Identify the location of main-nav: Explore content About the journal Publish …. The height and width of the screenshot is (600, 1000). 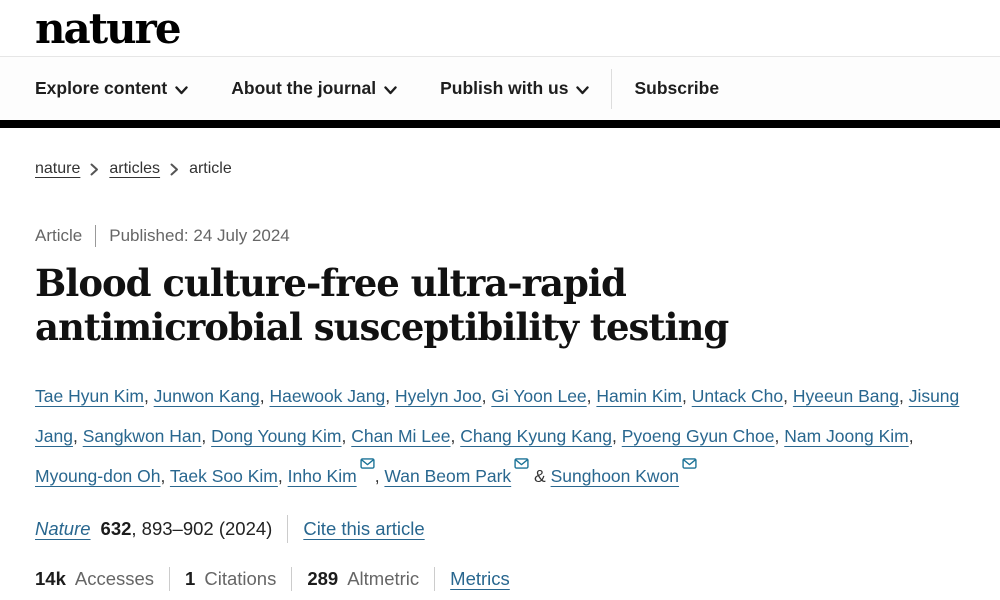
(500, 88).